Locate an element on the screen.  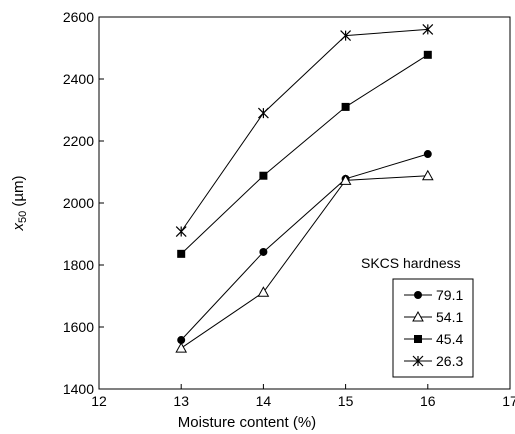
legend-label: 79.1 is located at coordinates (449, 295).